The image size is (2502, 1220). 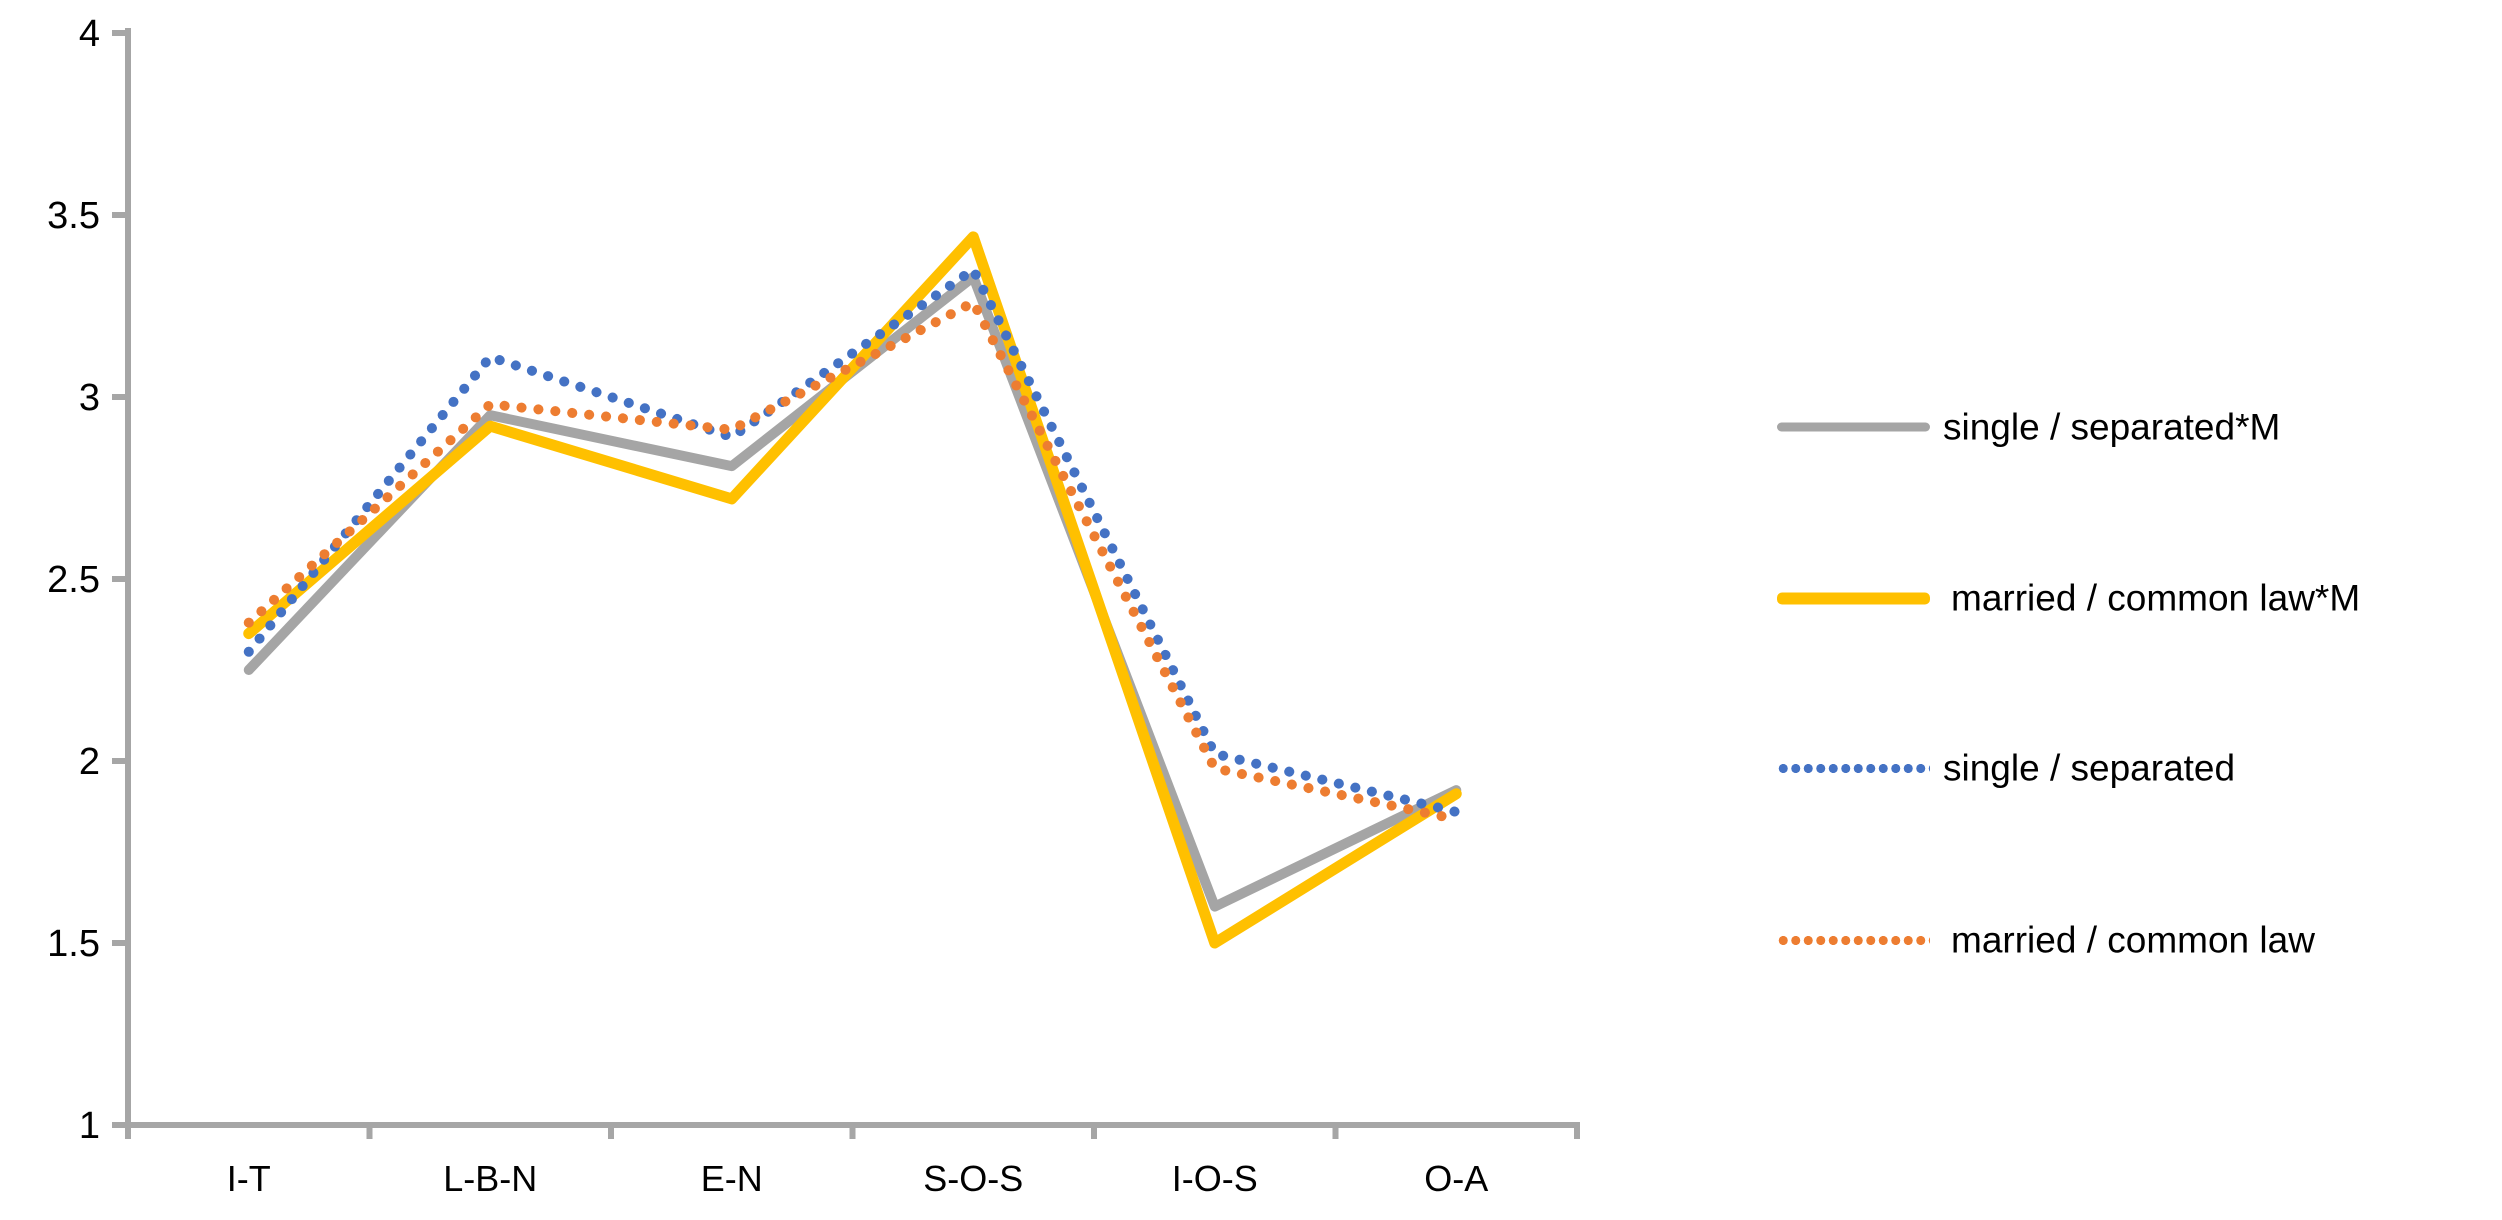 I want to click on legend-label: single / separated*M, so click(x=2112, y=427).